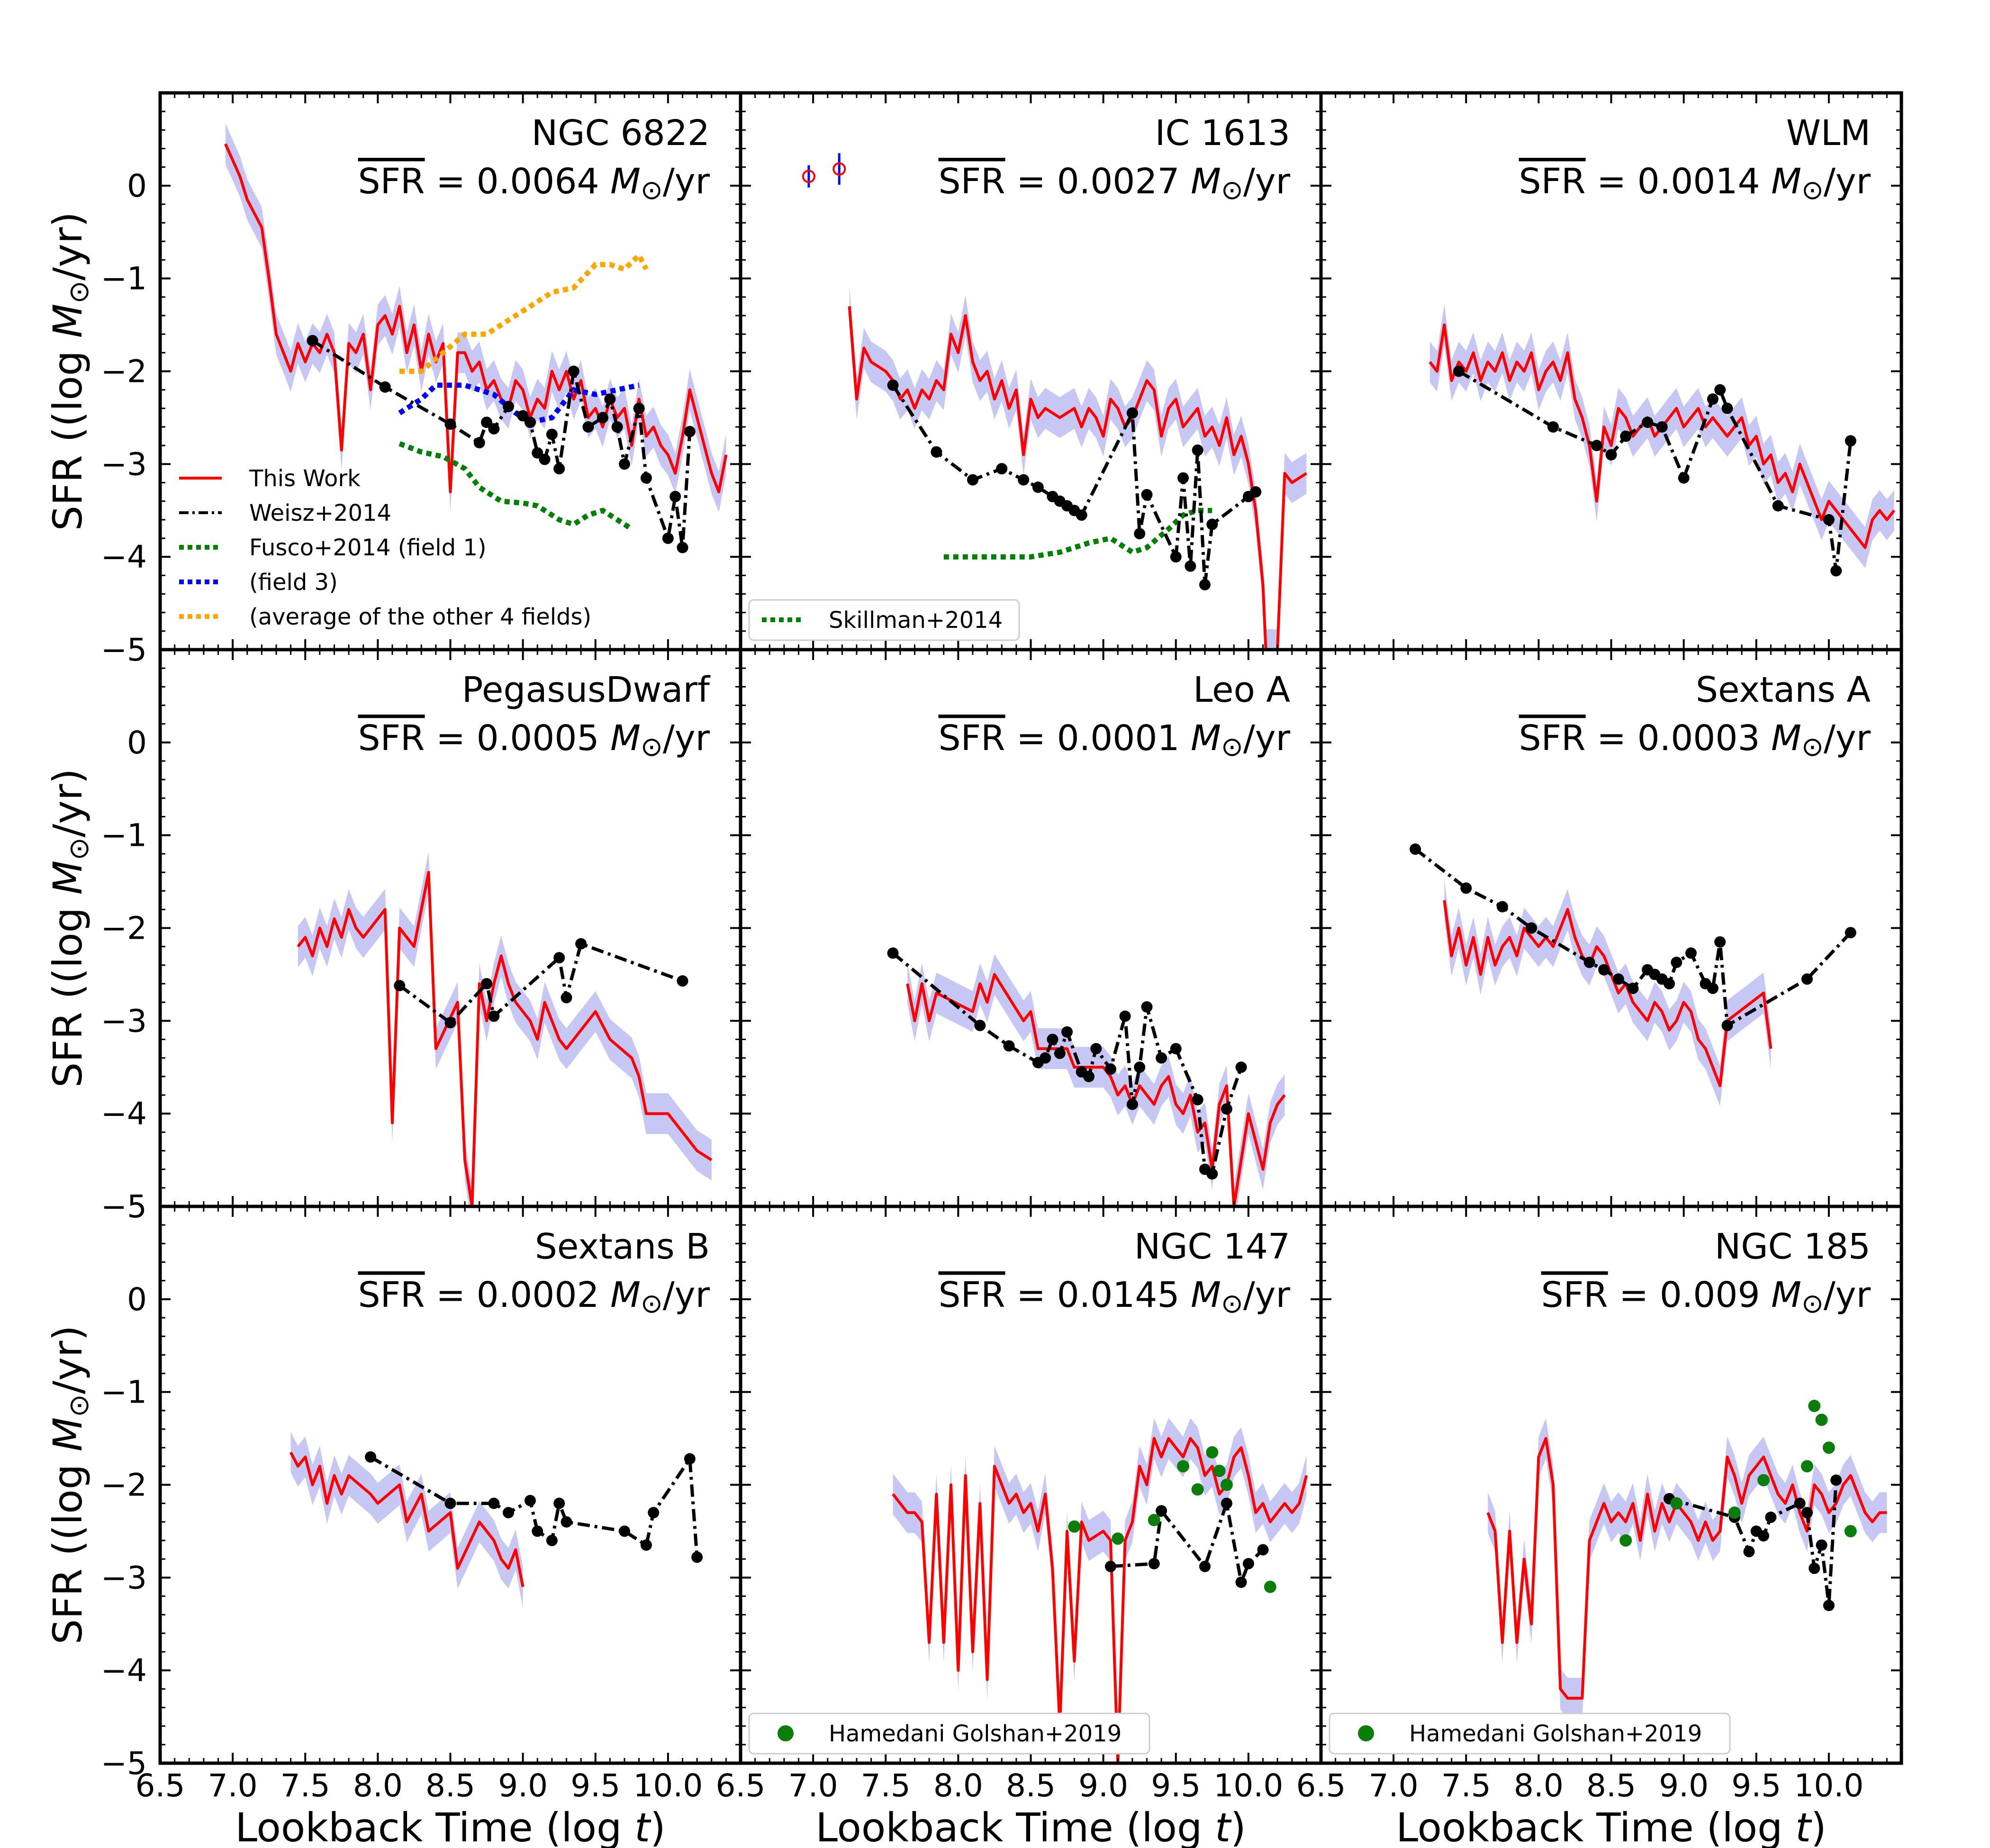  I want to click on legend-entry: Weisz+2014, so click(320, 513).